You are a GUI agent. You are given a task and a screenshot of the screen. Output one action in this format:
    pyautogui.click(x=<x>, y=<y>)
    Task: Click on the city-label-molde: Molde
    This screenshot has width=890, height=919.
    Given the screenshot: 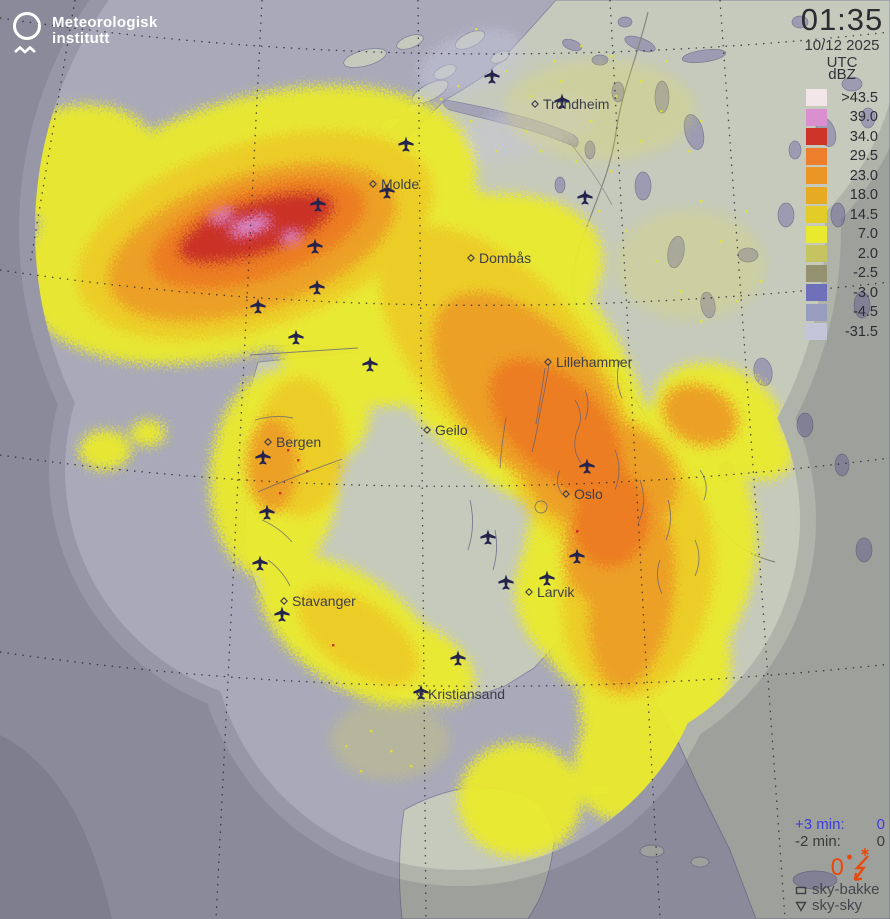 What is the action you would take?
    pyautogui.click(x=400, y=184)
    